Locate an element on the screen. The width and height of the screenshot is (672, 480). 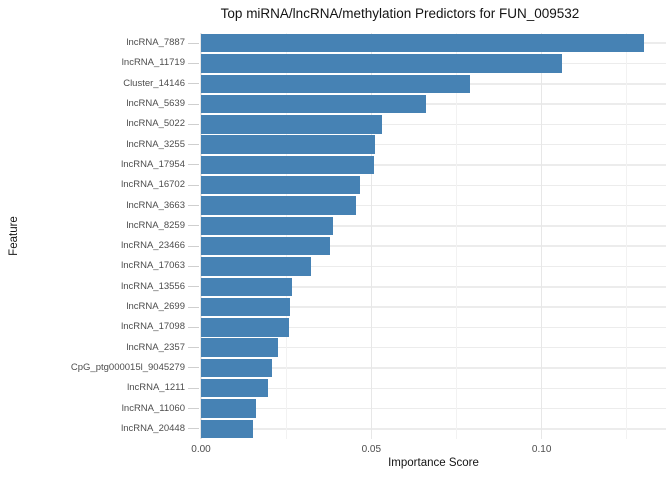
y-tick-label: lncRNA_11060 is located at coordinates (153, 408).